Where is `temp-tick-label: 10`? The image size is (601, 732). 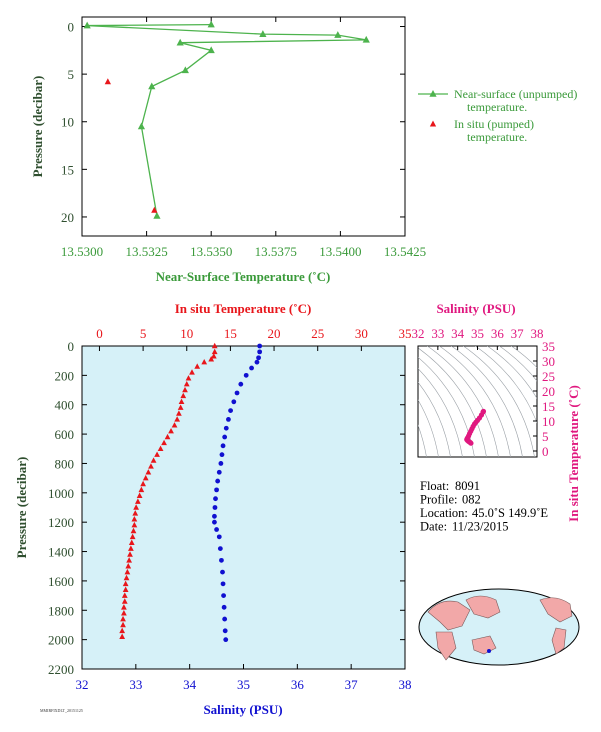
temp-tick-label: 10 is located at coordinates (548, 421).